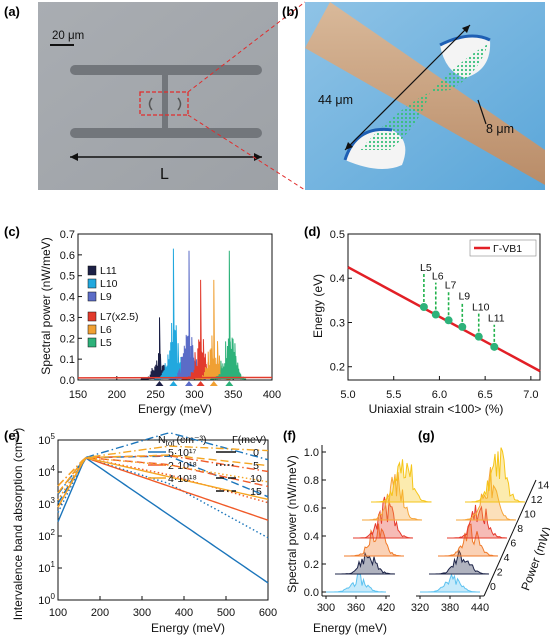 This screenshot has height=640, width=550. Describe the element at coordinates (246, 152) in the screenshot. I see `zoom-line-bottom` at that location.